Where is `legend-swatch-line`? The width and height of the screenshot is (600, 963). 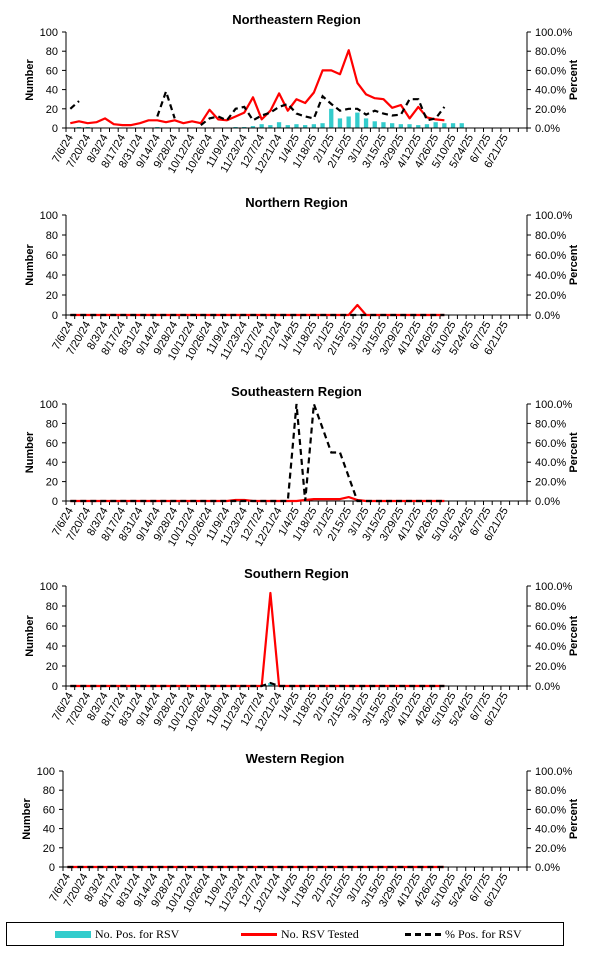
legend-swatch-line is located at coordinates (259, 934).